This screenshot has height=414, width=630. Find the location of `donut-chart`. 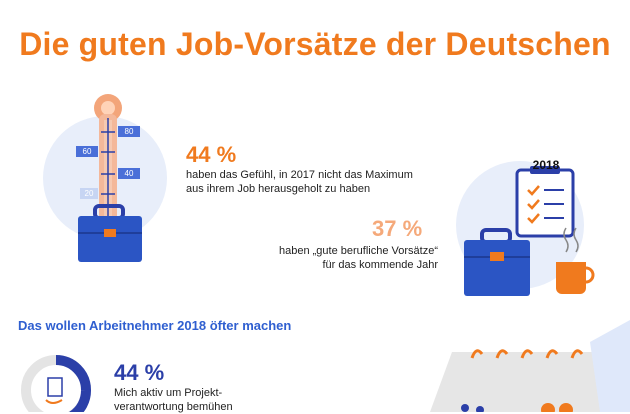

donut-chart is located at coordinates (56, 383).